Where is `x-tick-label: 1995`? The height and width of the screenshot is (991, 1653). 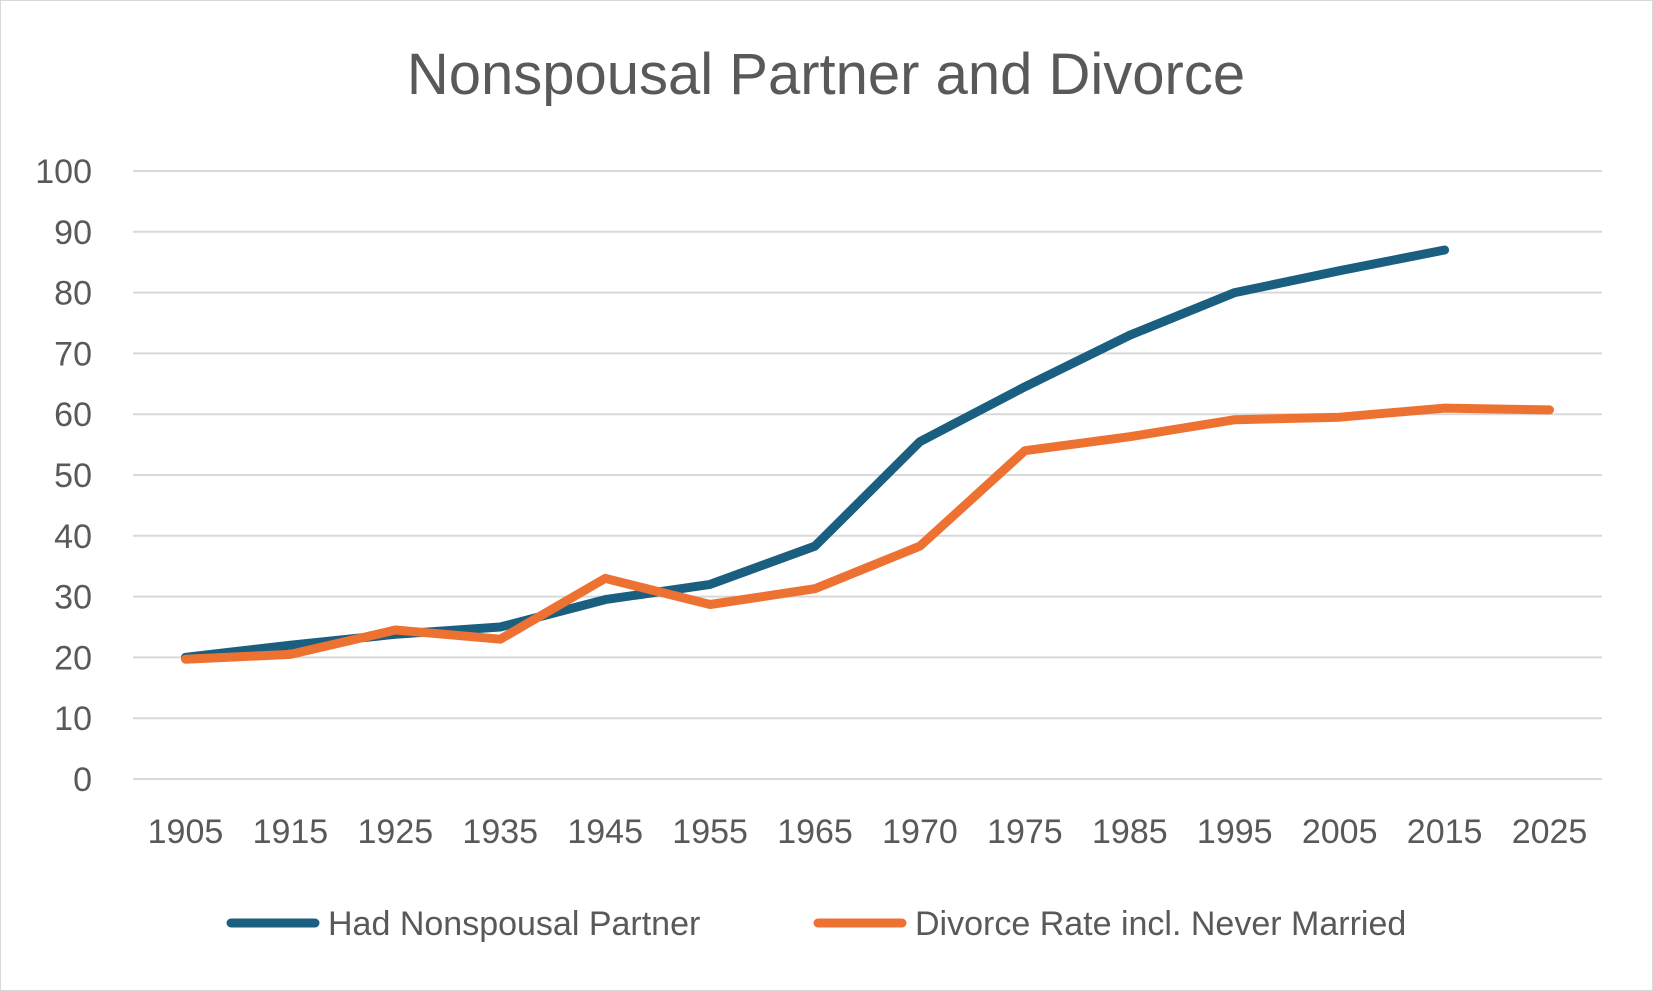 x-tick-label: 1995 is located at coordinates (1235, 832).